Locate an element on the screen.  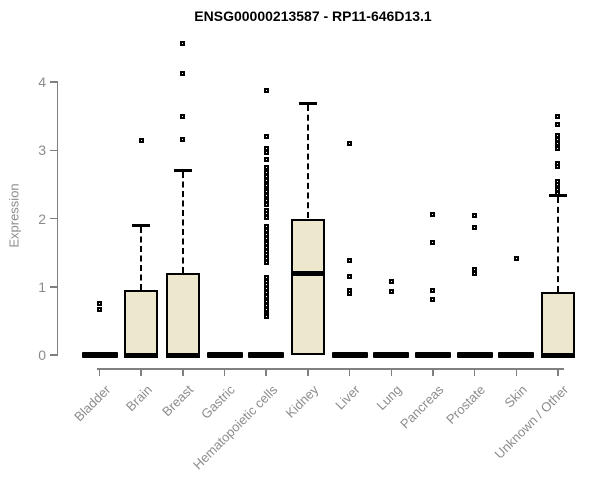
x-tick-label: Unknown / Other is located at coordinates (532, 422).